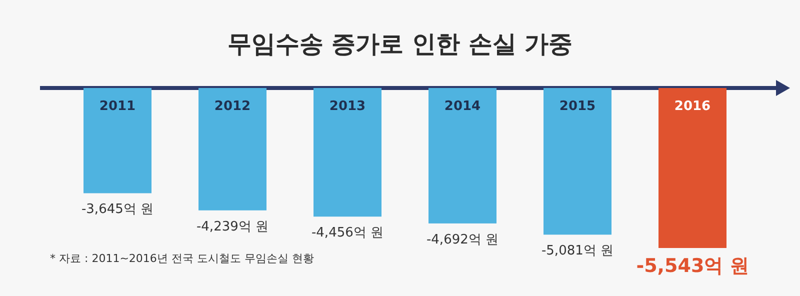 Image resolution: width=800 pixels, height=296 pixels. I want to click on x-tick-label: 2015, so click(577, 106).